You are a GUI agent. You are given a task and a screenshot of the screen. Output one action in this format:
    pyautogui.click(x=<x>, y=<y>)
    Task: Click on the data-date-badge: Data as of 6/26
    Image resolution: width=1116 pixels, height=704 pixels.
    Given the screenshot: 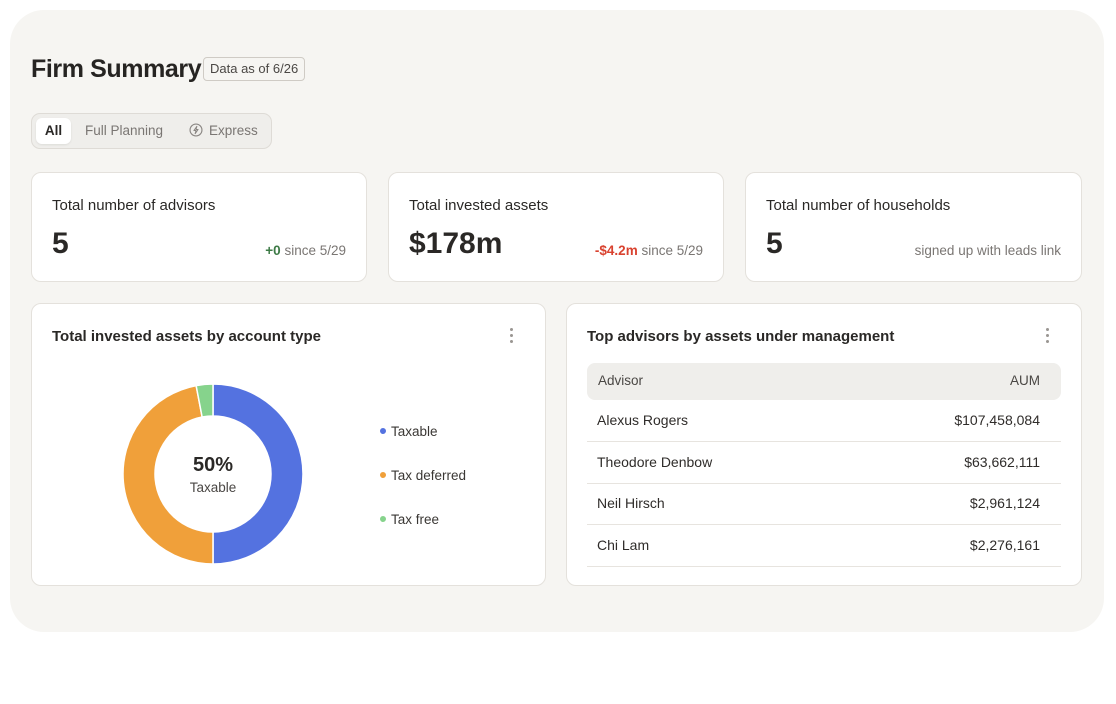 What is the action you would take?
    pyautogui.click(x=254, y=69)
    